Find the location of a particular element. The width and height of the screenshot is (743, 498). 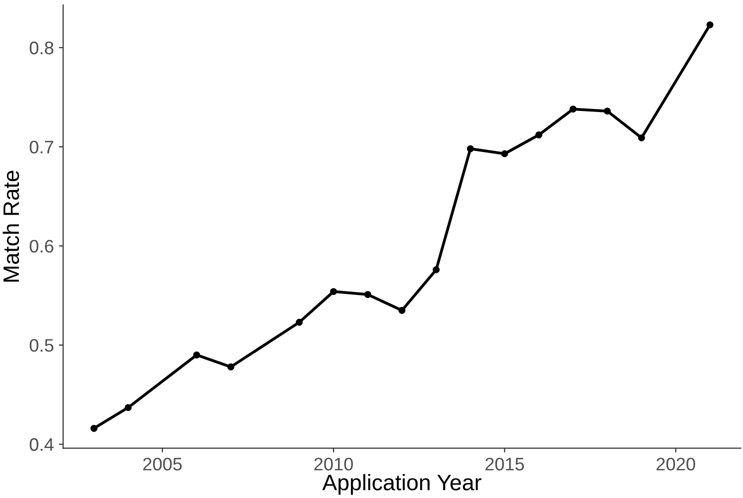

x-tick-label: 2005 is located at coordinates (162, 464).